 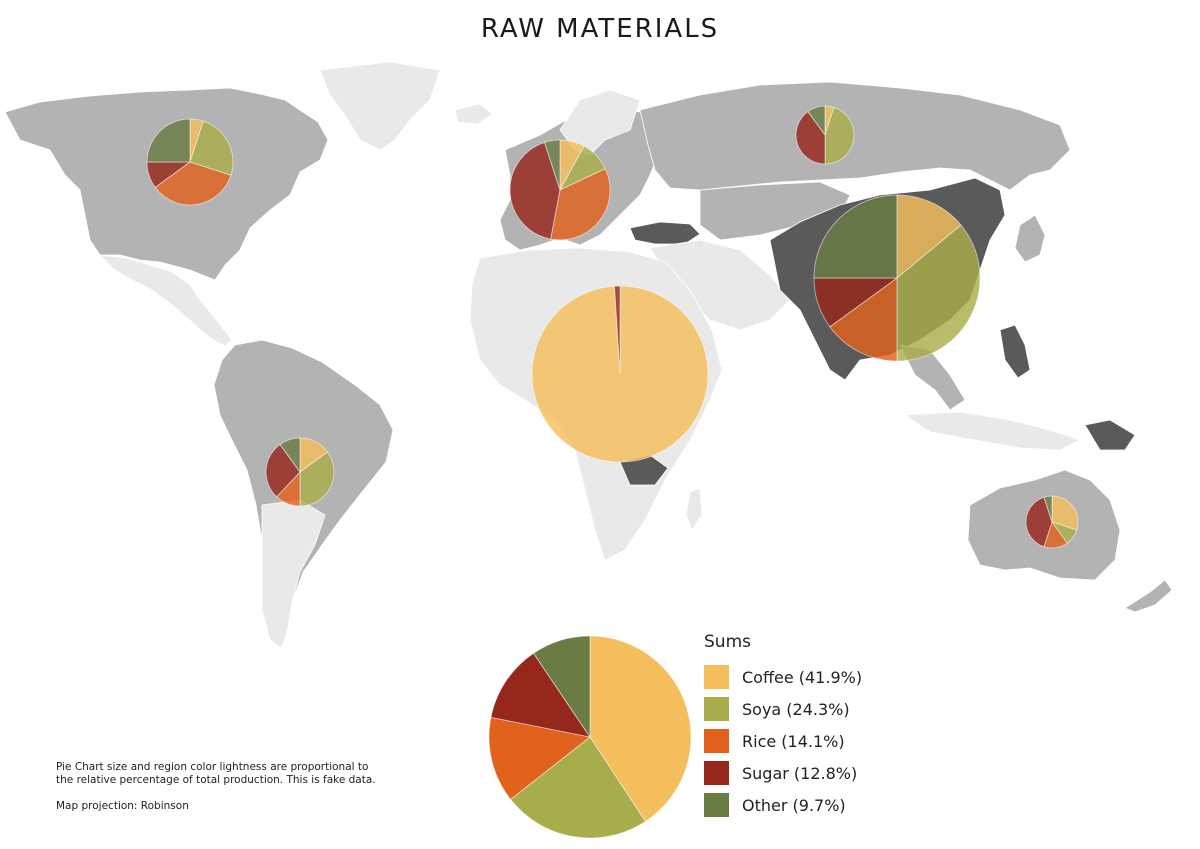 I want to click on region-pie-russia-slice-other, so click(x=816, y=121).